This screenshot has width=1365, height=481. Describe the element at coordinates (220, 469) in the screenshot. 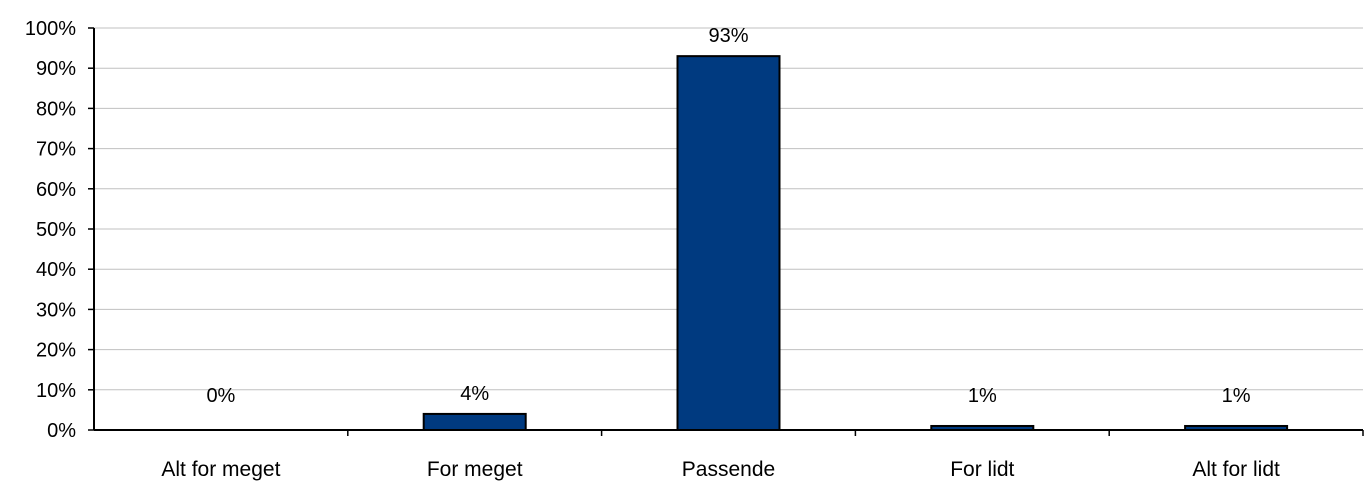

I see `x-tick-label: Alt for meget` at that location.